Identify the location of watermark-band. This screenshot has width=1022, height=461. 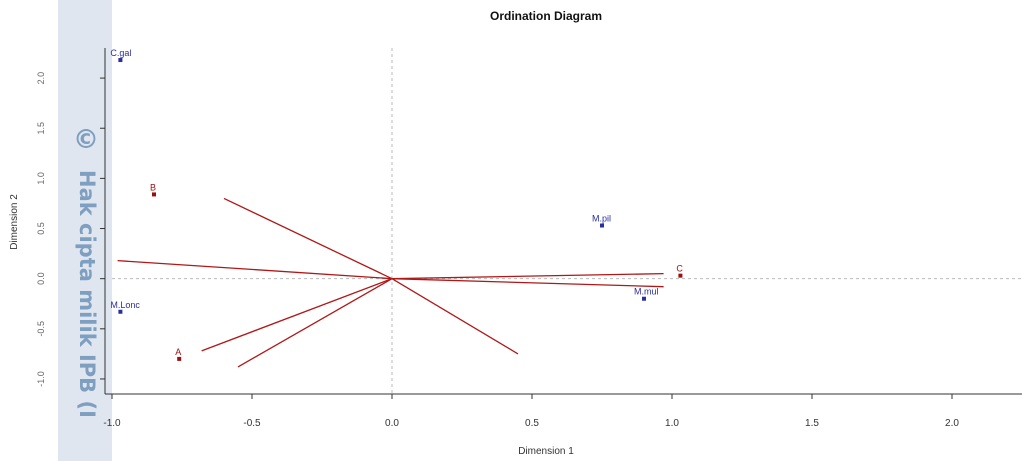
(85, 230).